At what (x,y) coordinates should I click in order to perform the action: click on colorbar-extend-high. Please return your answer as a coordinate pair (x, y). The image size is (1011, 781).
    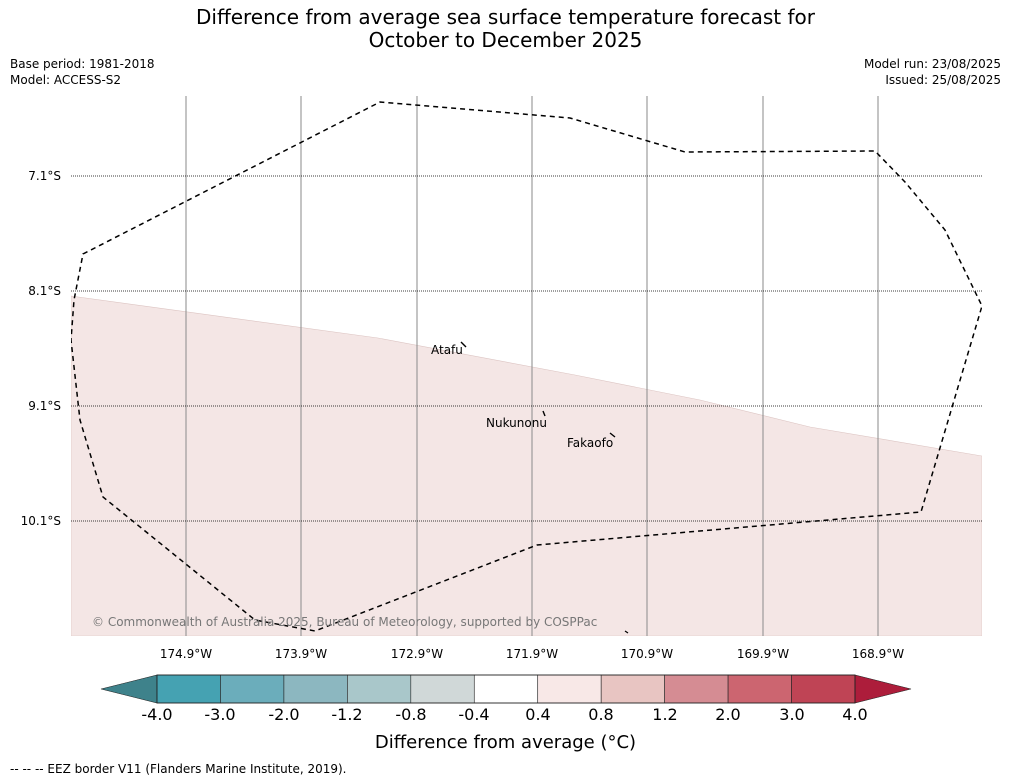
    Looking at the image, I should click on (883, 689).